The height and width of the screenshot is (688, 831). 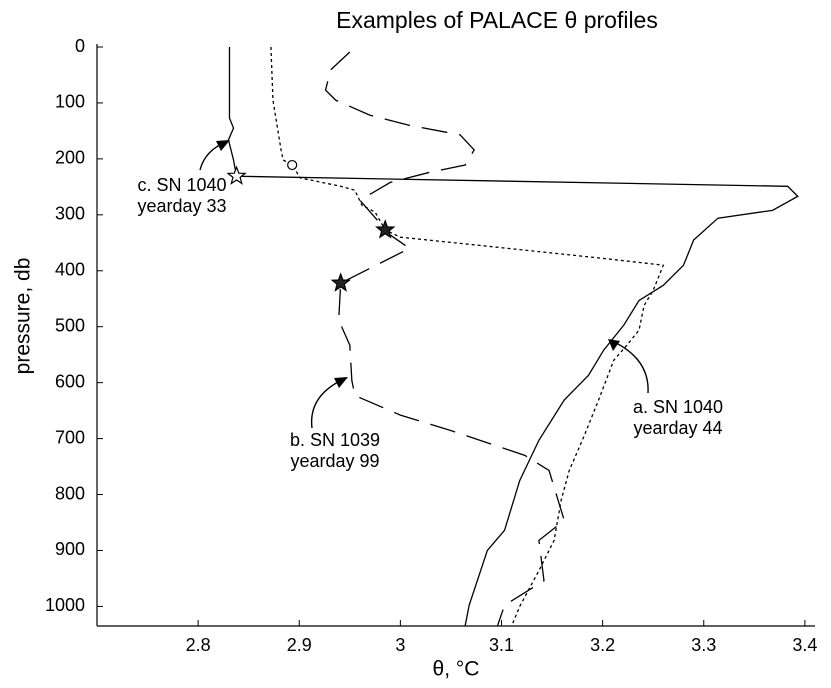 I want to click on arrow-a, so click(x=629, y=366).